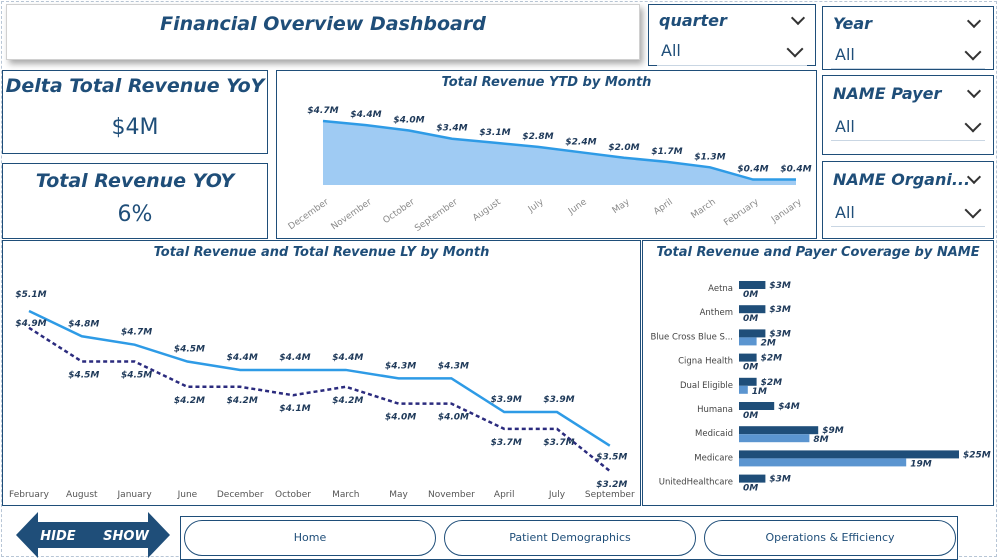 The width and height of the screenshot is (1000, 560). I want to click on monthly-x-tick-label: January, so click(135, 495).